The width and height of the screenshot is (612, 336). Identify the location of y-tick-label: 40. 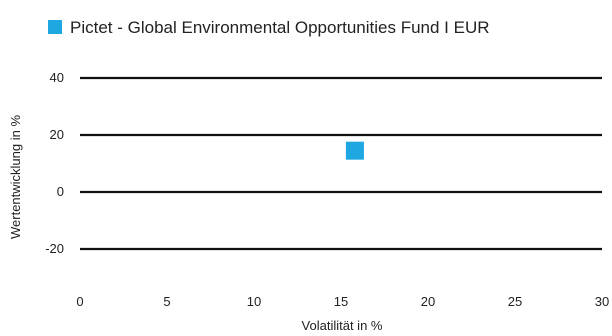
(57, 77).